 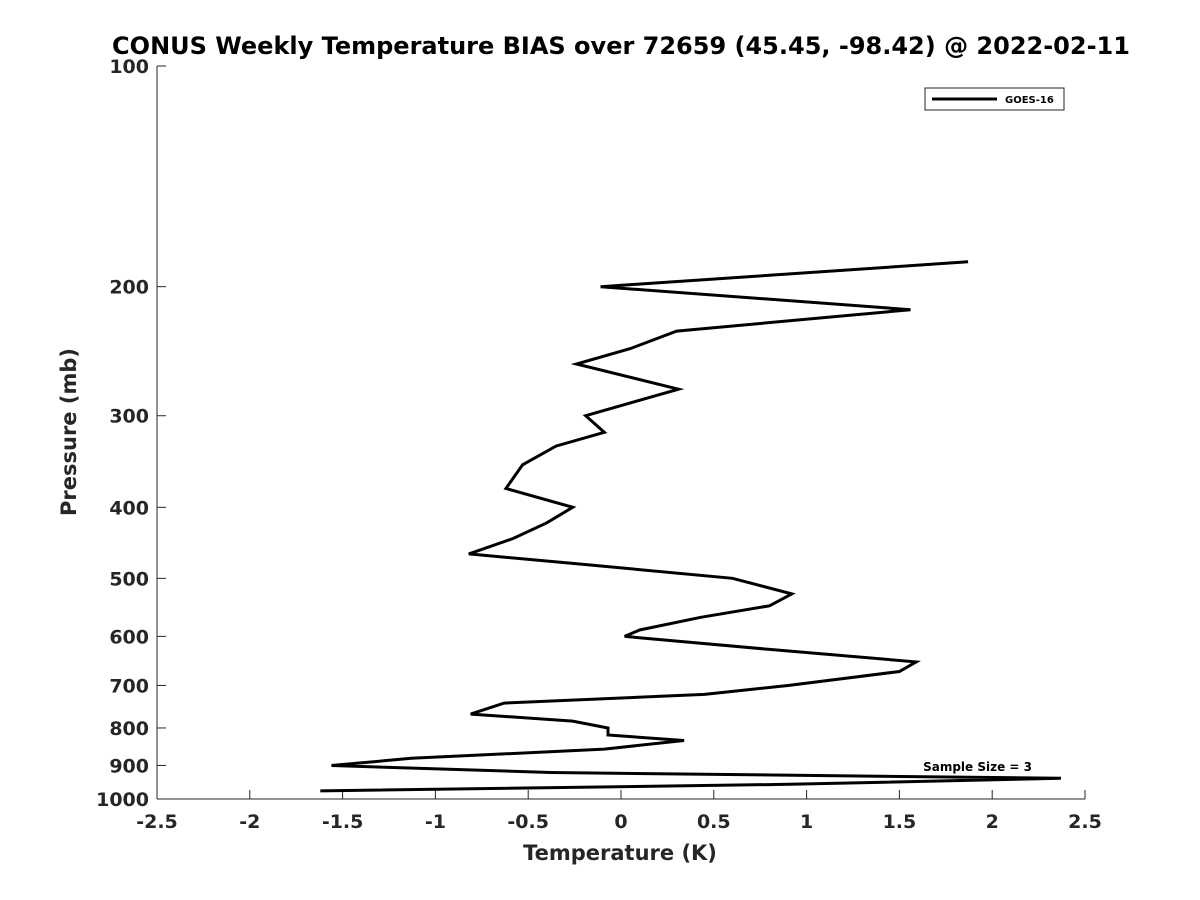 I want to click on x-tick-label: 0, so click(x=620, y=822).